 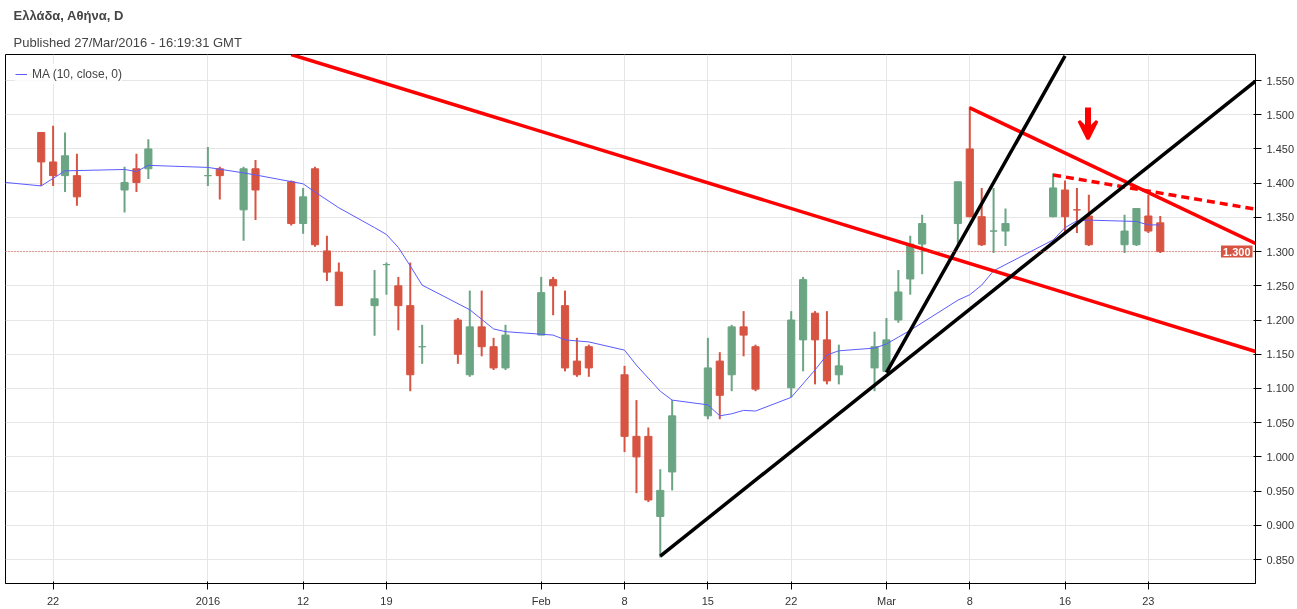 I want to click on y-tick-label: 1.500, so click(x=1280, y=114).